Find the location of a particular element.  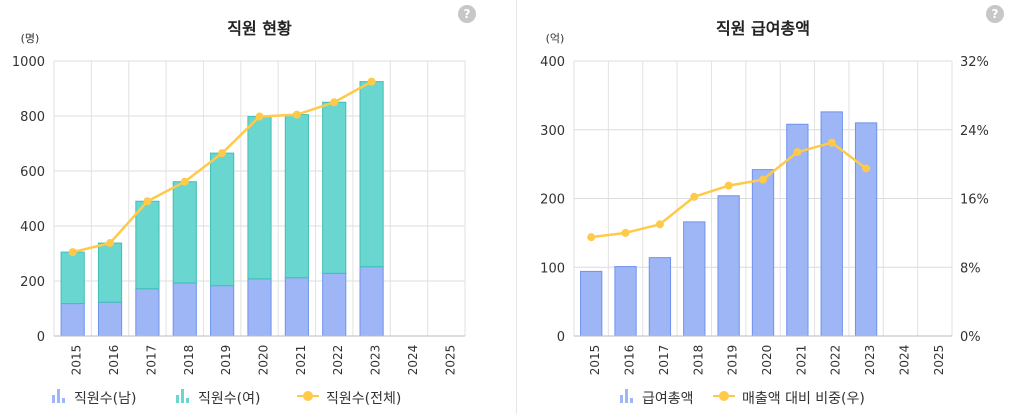

y-tick-label: 1000 is located at coordinates (28, 62).